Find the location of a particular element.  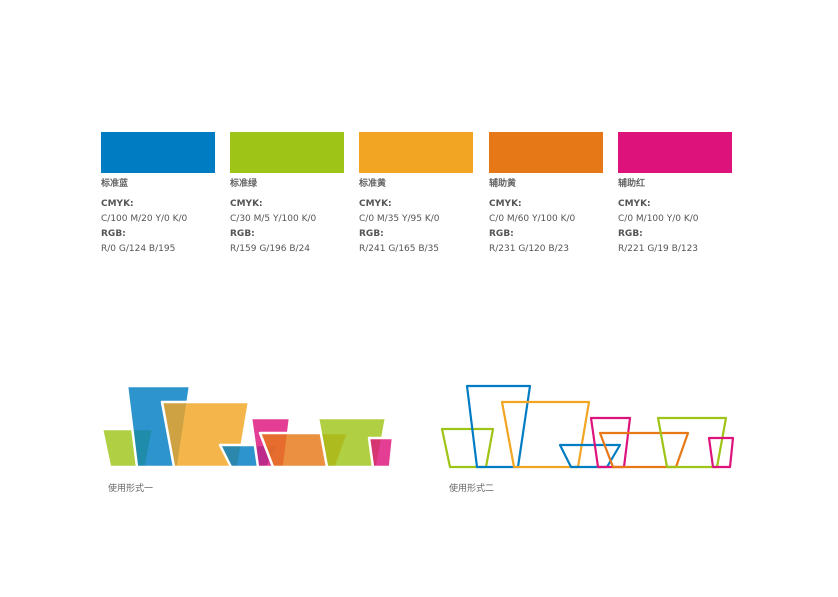

usage-caption-2: 使用形式二 is located at coordinates (472, 489).